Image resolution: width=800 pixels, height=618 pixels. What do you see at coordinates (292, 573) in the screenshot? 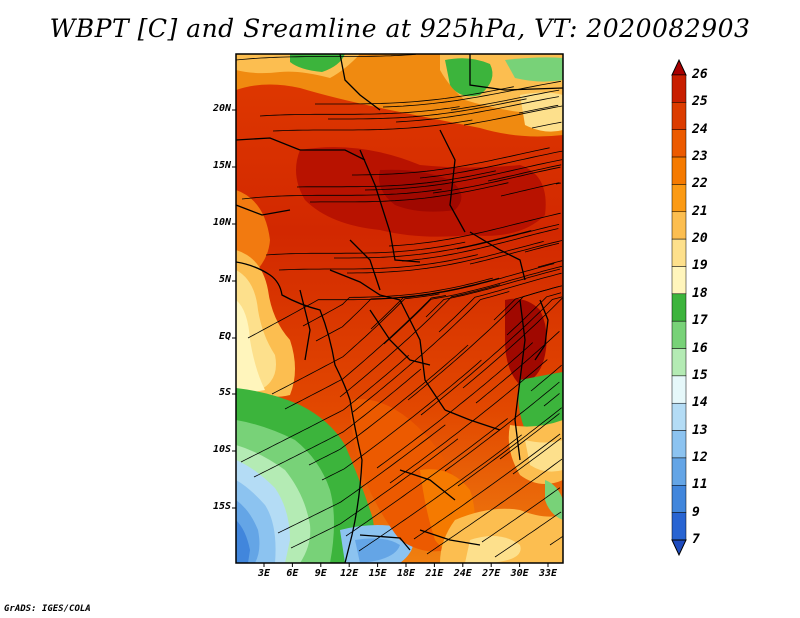
I see `lon-label: 6E` at bounding box center [292, 573].